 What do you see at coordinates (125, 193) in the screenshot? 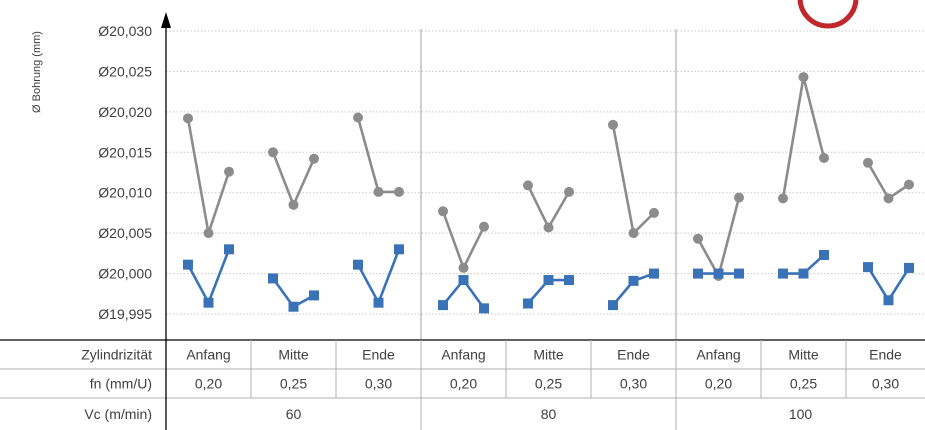
I see `y-tick-label: Ø20,010` at bounding box center [125, 193].